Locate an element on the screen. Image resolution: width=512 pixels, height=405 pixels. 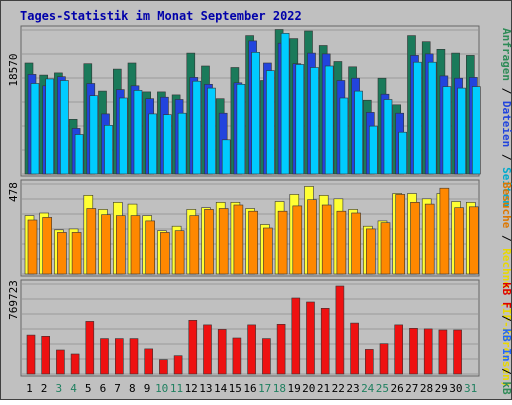
x-tick-label: 15 is located at coordinates (235, 388).